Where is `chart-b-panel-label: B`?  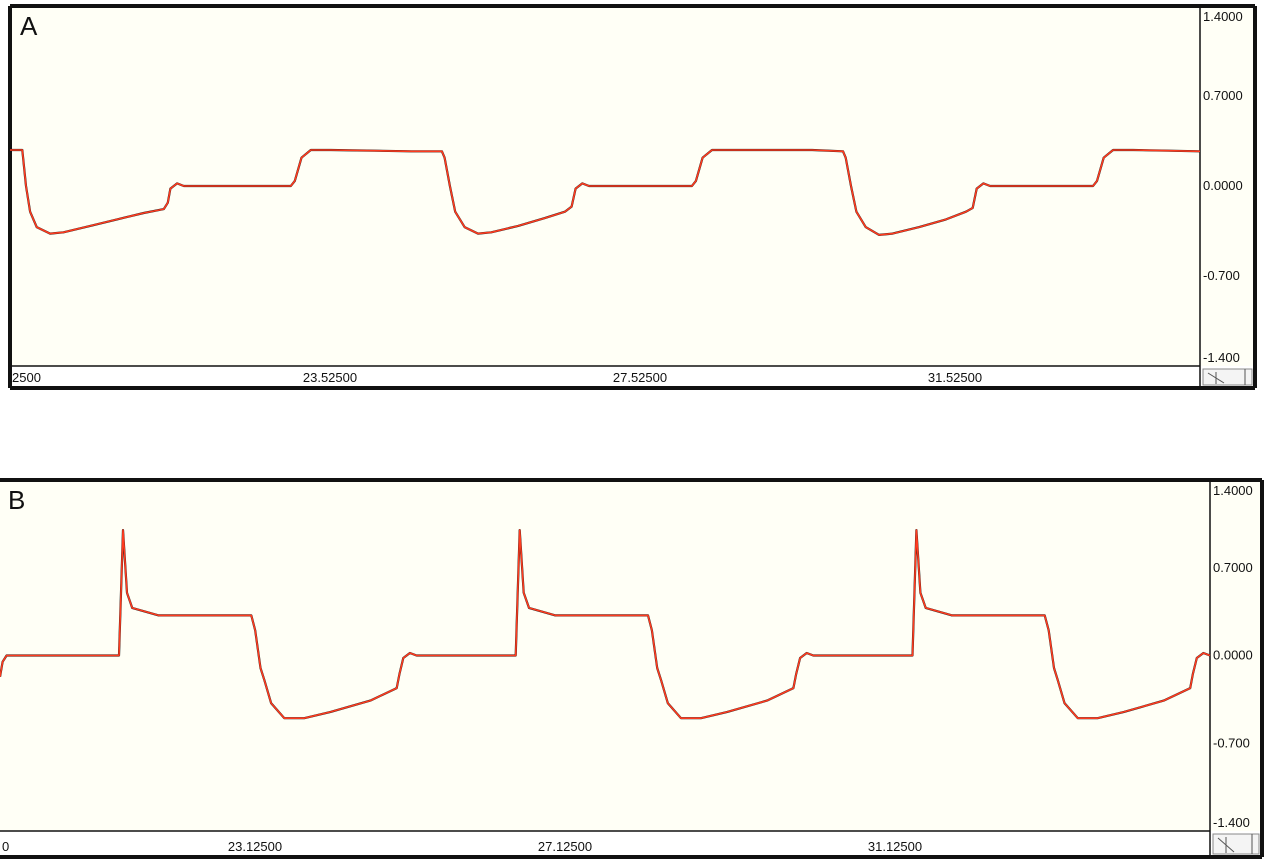
chart-b-panel-label: B is located at coordinates (16, 500).